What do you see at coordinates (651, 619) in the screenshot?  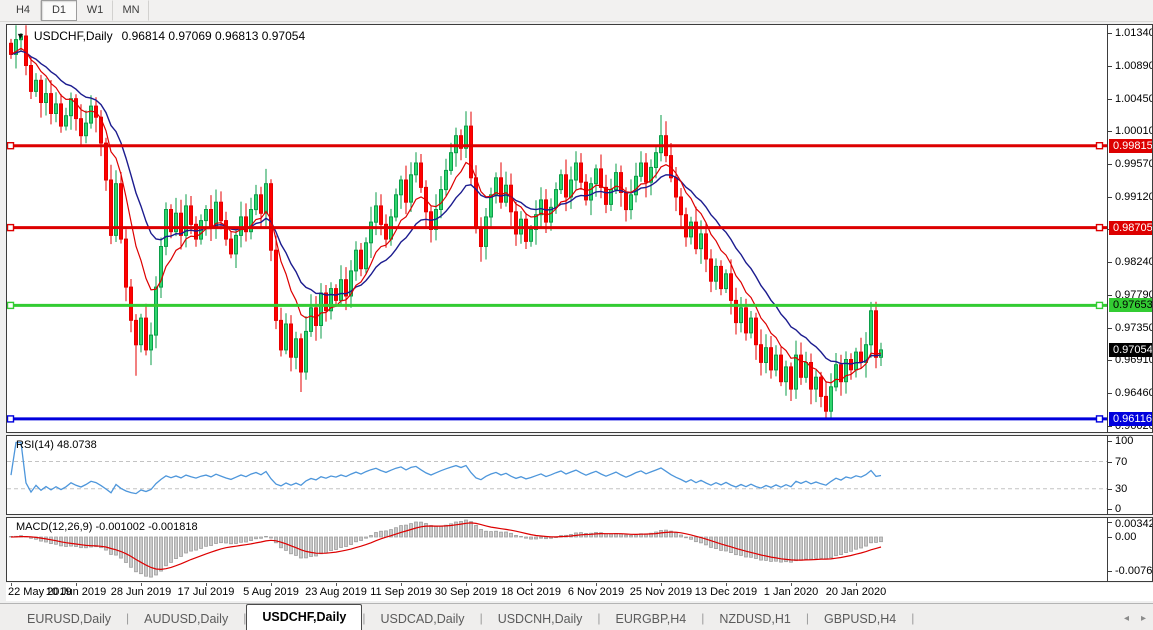 I see `tab-eurgbp-h4: EURGBP,H4` at bounding box center [651, 619].